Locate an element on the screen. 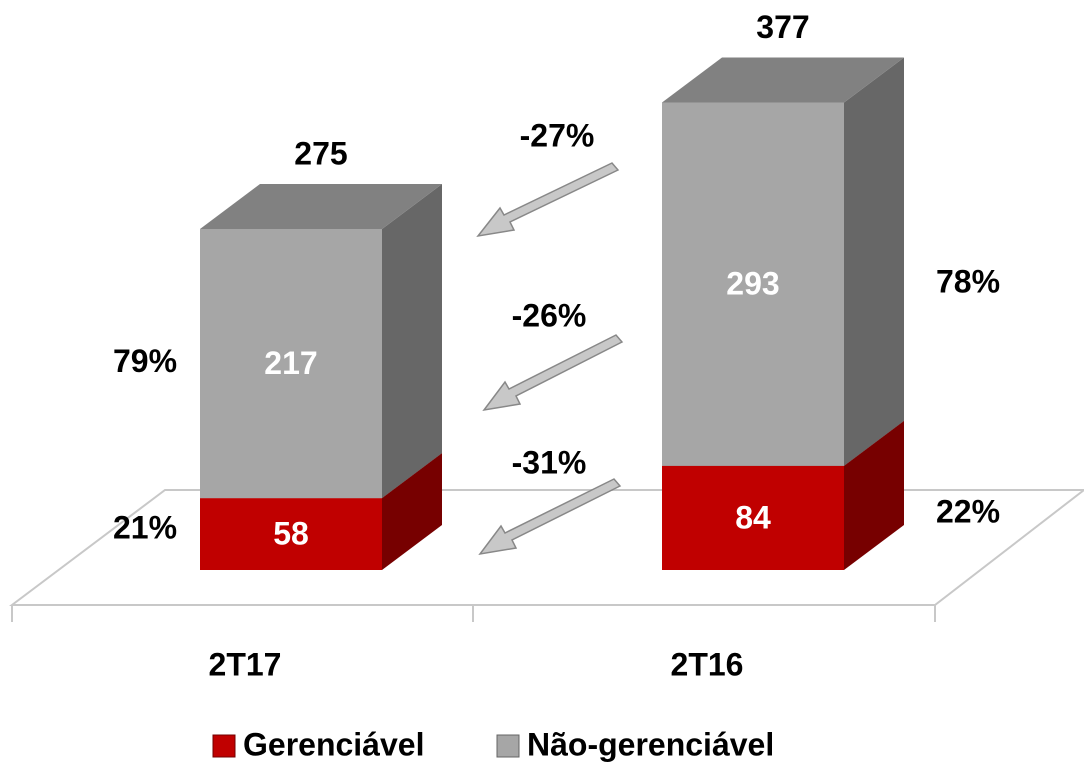 This screenshot has height=763, width=1084. total-label: 377 is located at coordinates (782, 27).